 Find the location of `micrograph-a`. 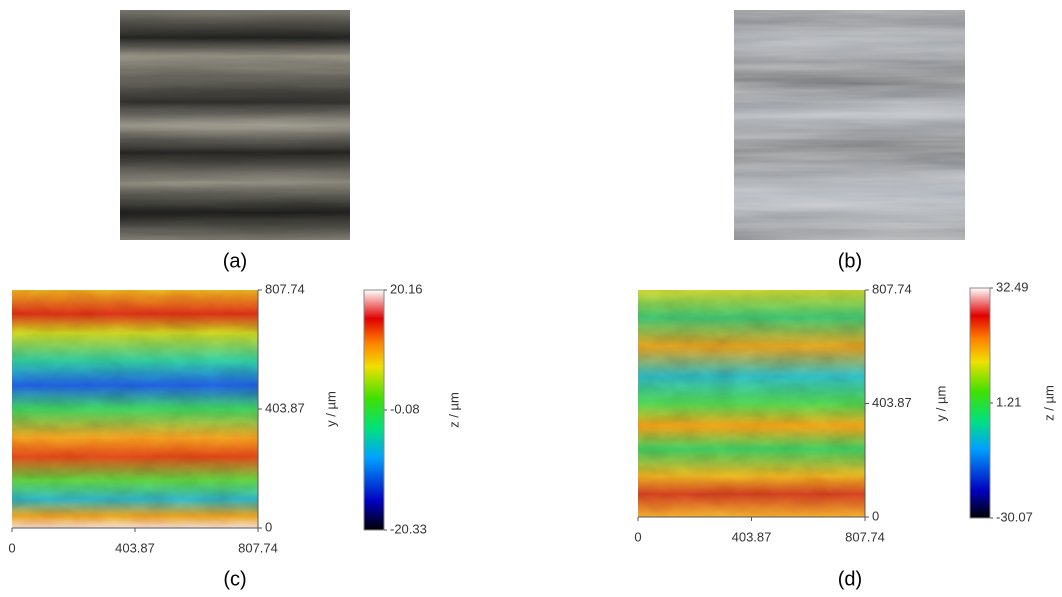

micrograph-a is located at coordinates (235, 125).